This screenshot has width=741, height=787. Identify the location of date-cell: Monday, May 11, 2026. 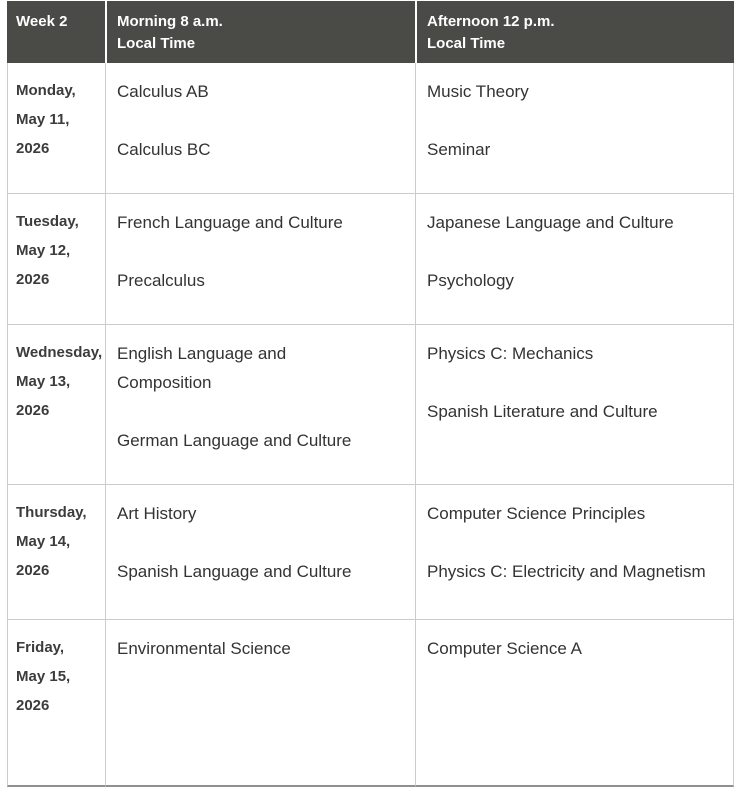
(56, 128).